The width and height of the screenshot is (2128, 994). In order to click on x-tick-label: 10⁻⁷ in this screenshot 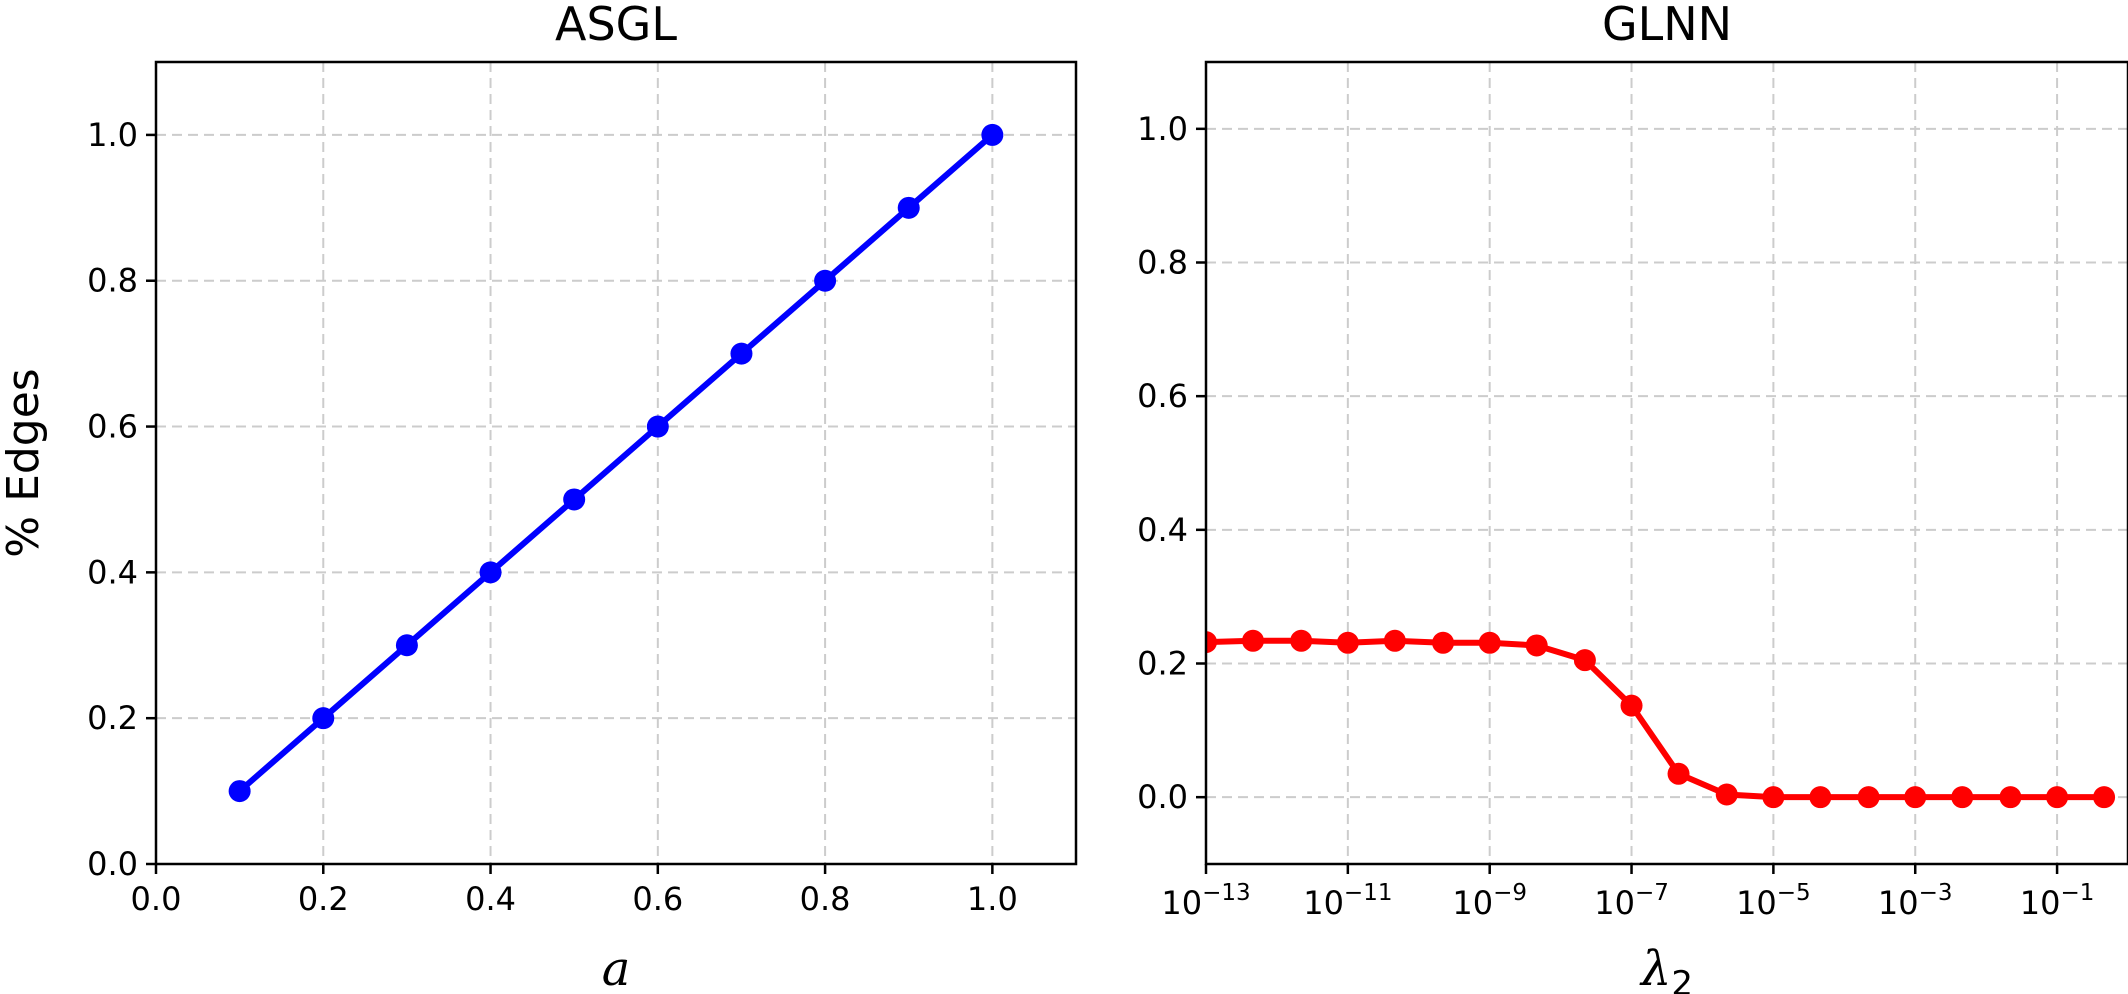, I will do `click(1631, 901)`.